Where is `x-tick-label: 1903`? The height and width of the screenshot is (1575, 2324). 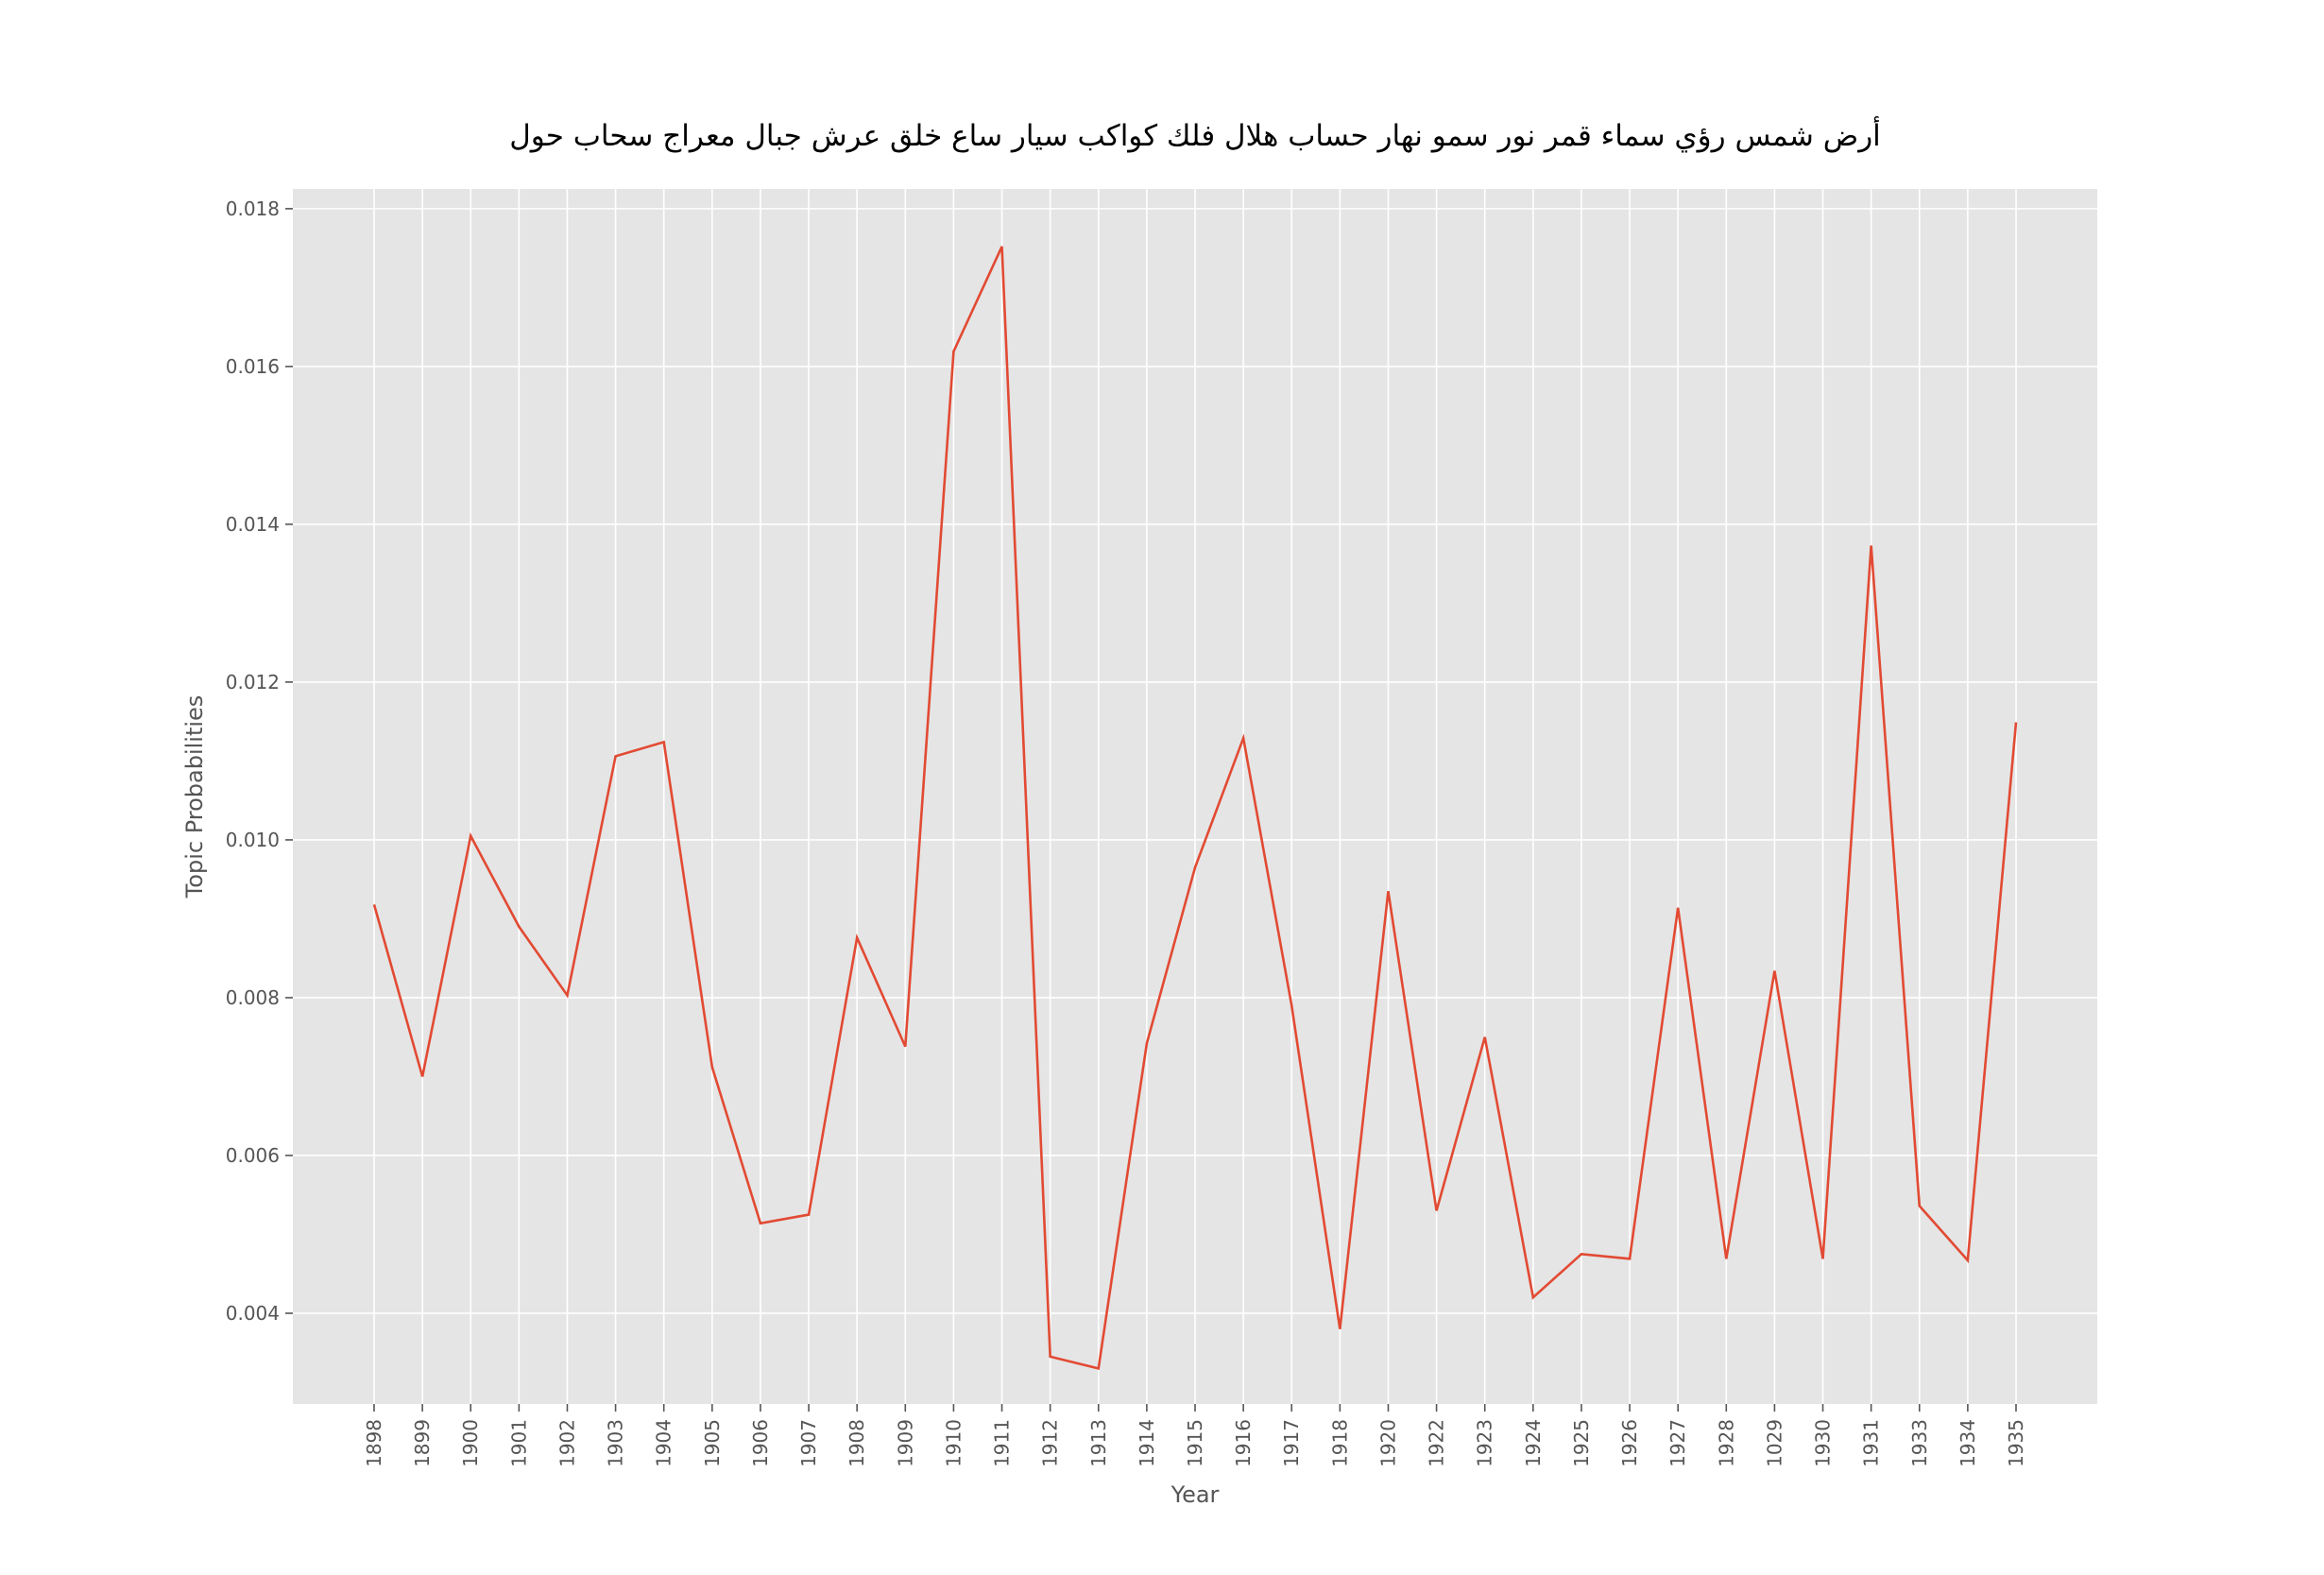 x-tick-label: 1903 is located at coordinates (616, 1443).